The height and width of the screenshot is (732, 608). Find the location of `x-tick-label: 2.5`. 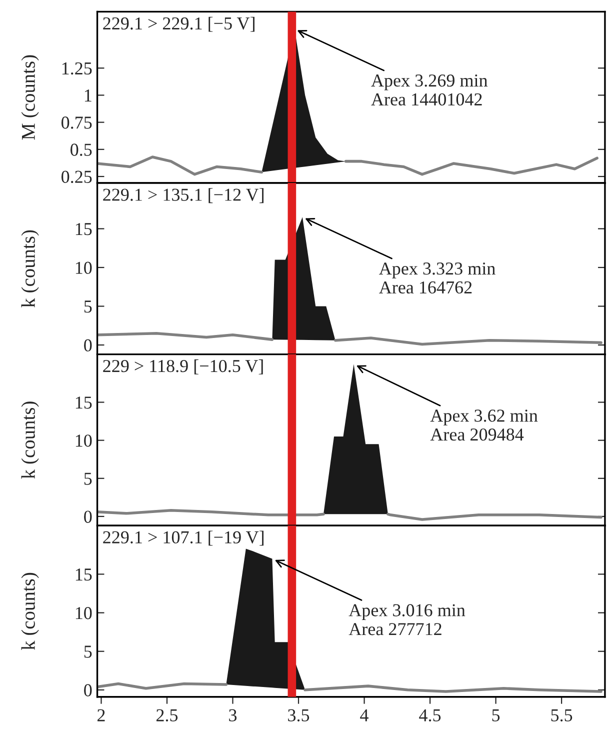

x-tick-label: 2.5 is located at coordinates (167, 715).